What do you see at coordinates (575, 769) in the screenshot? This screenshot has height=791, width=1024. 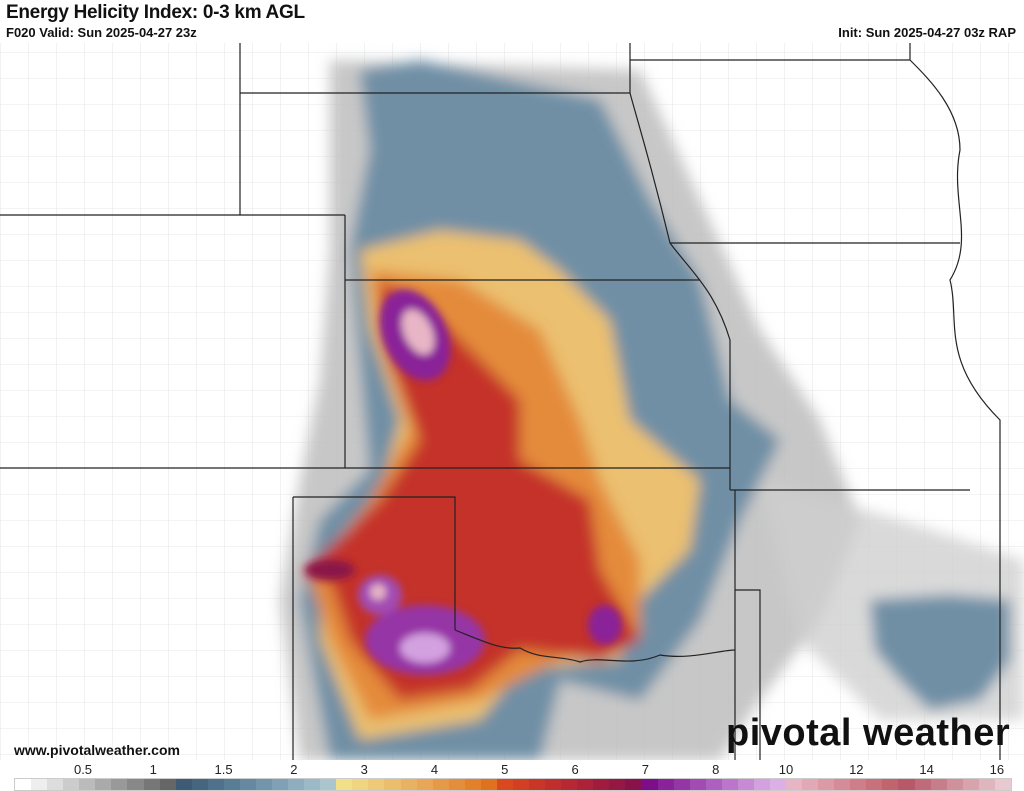 I see `colorbar-tick: 6` at bounding box center [575, 769].